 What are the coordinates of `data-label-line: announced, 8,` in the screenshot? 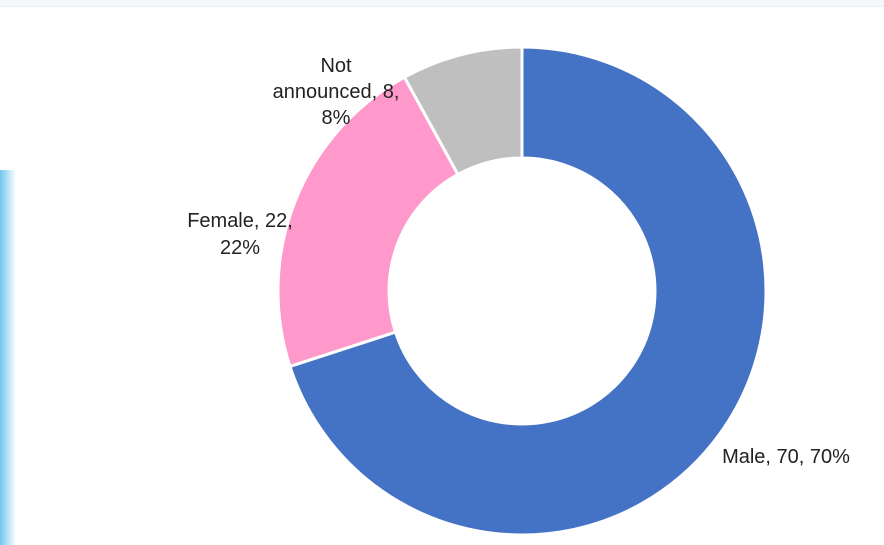 It's located at (336, 92).